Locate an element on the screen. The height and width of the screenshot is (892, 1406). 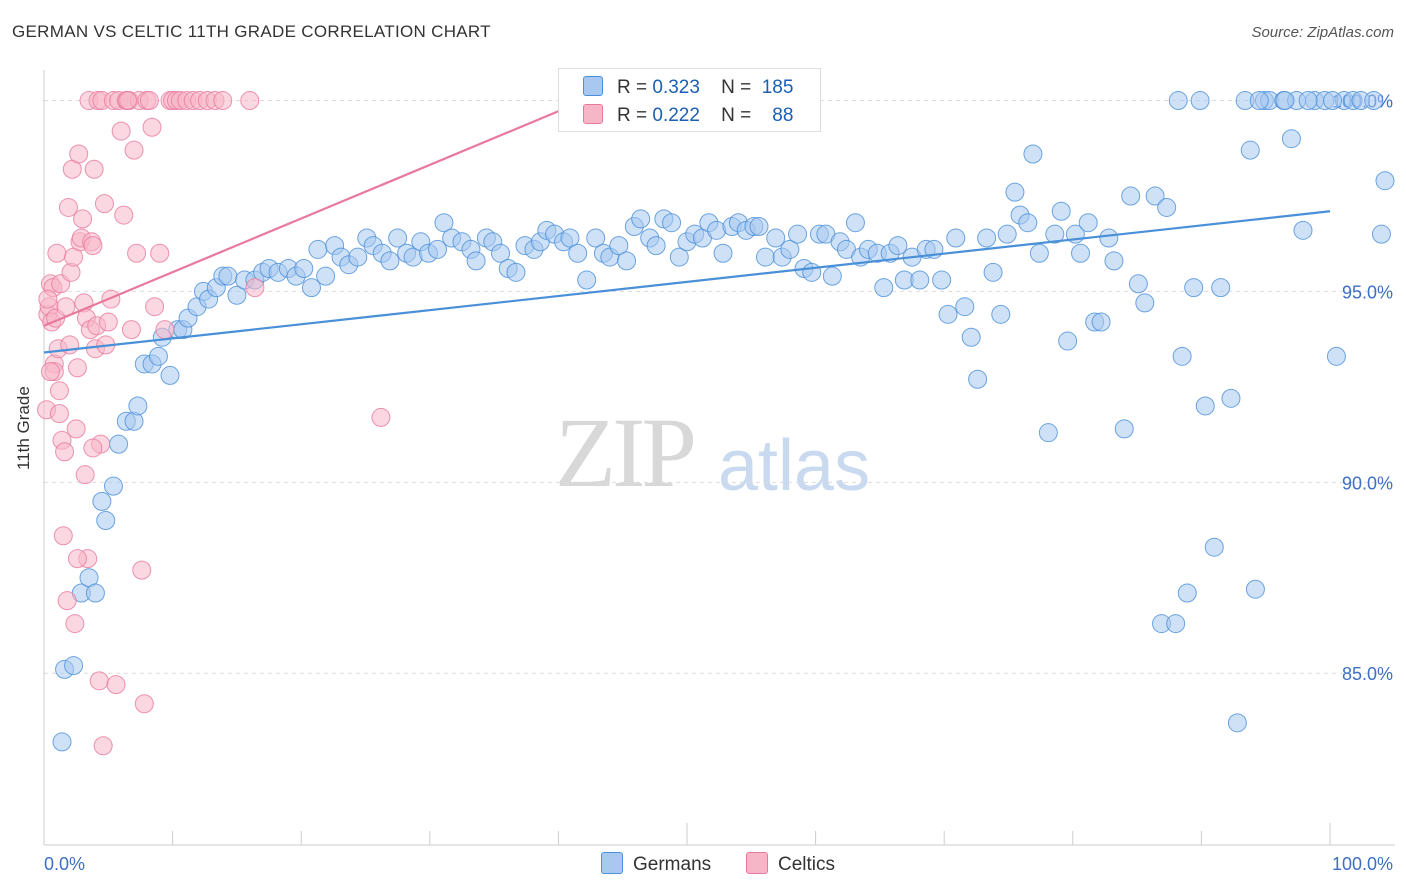
bottom-legend-swatch-germans is located at coordinates (612, 863).